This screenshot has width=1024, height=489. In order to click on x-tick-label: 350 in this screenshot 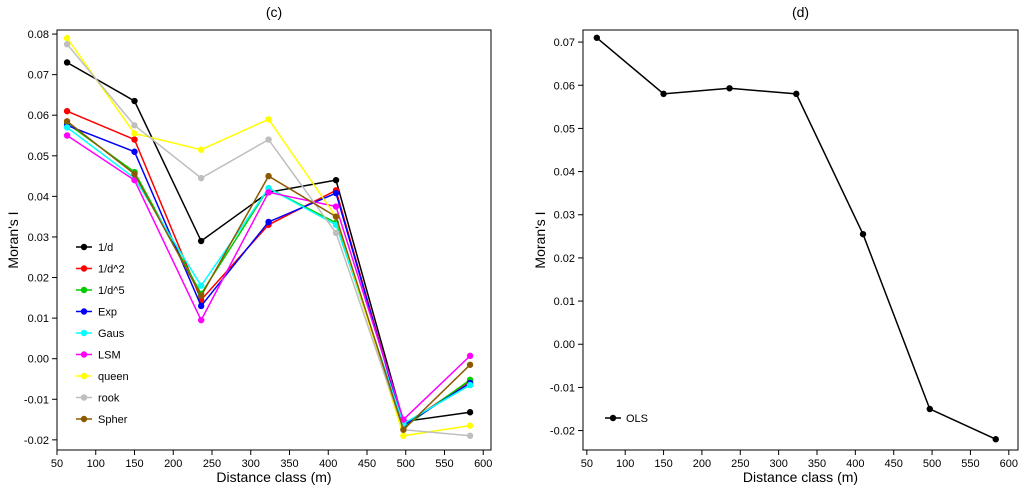, I will do `click(289, 464)`.